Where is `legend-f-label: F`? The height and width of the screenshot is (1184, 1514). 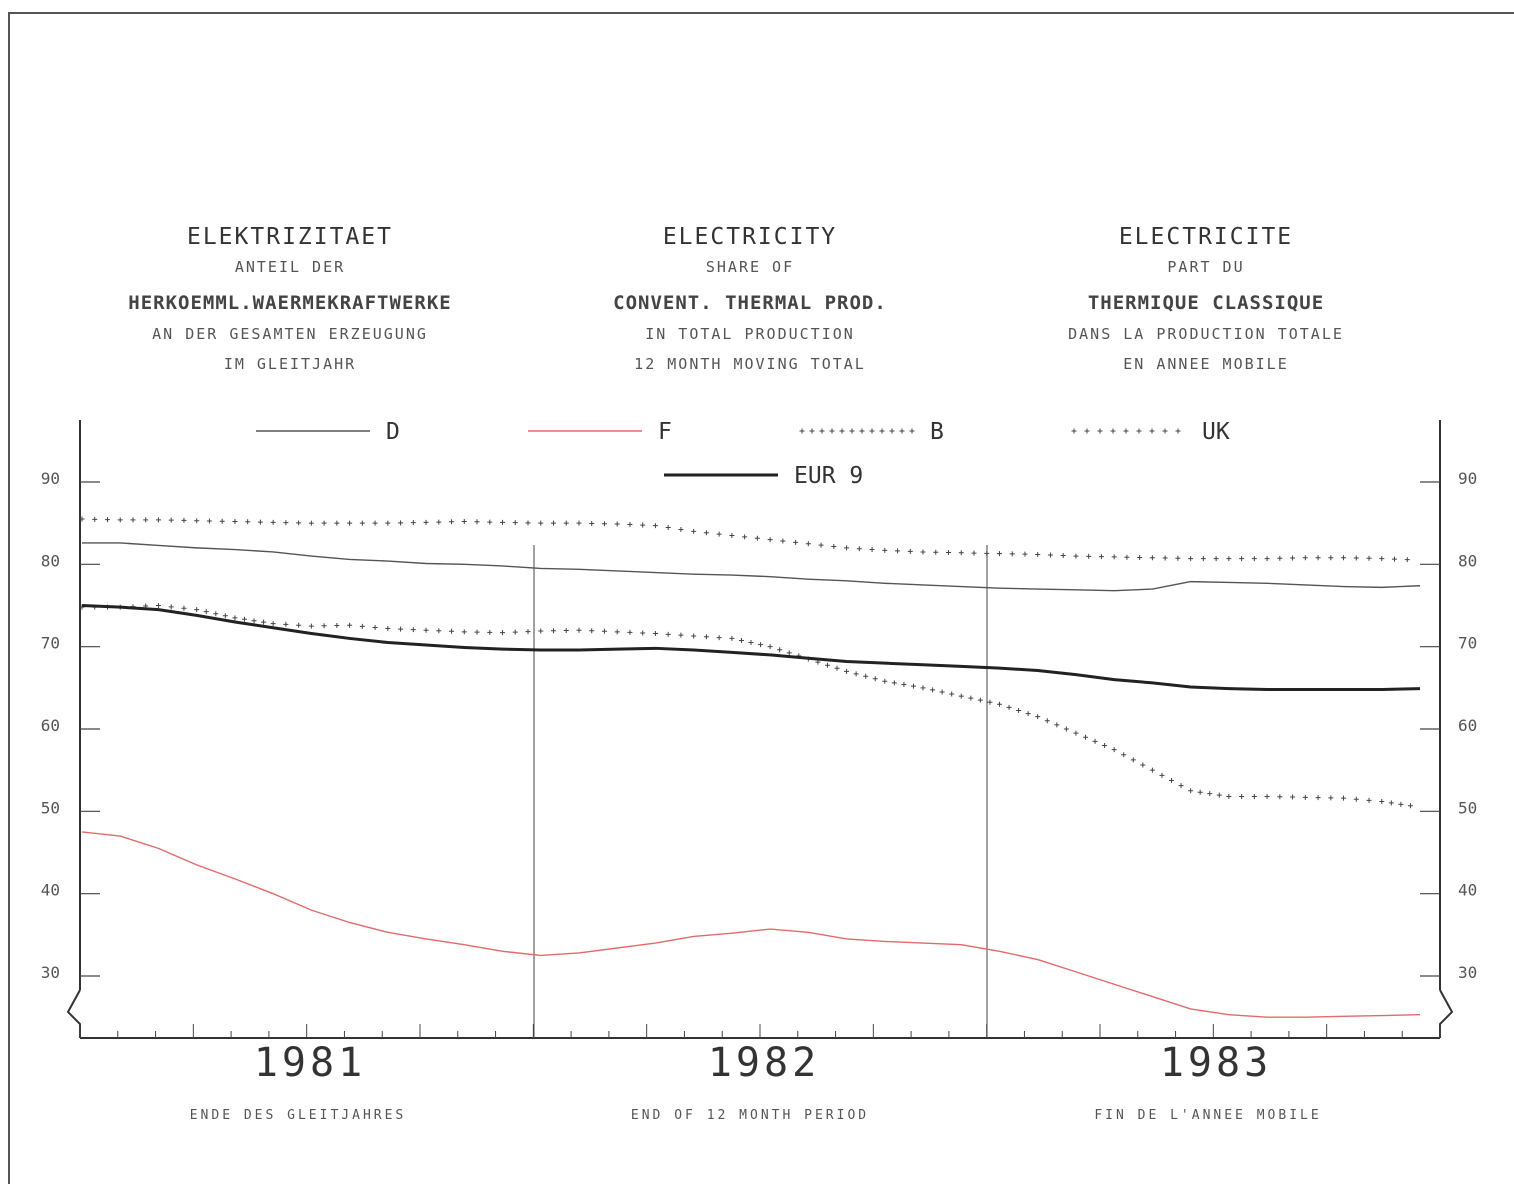
legend-f-label: F is located at coordinates (665, 432).